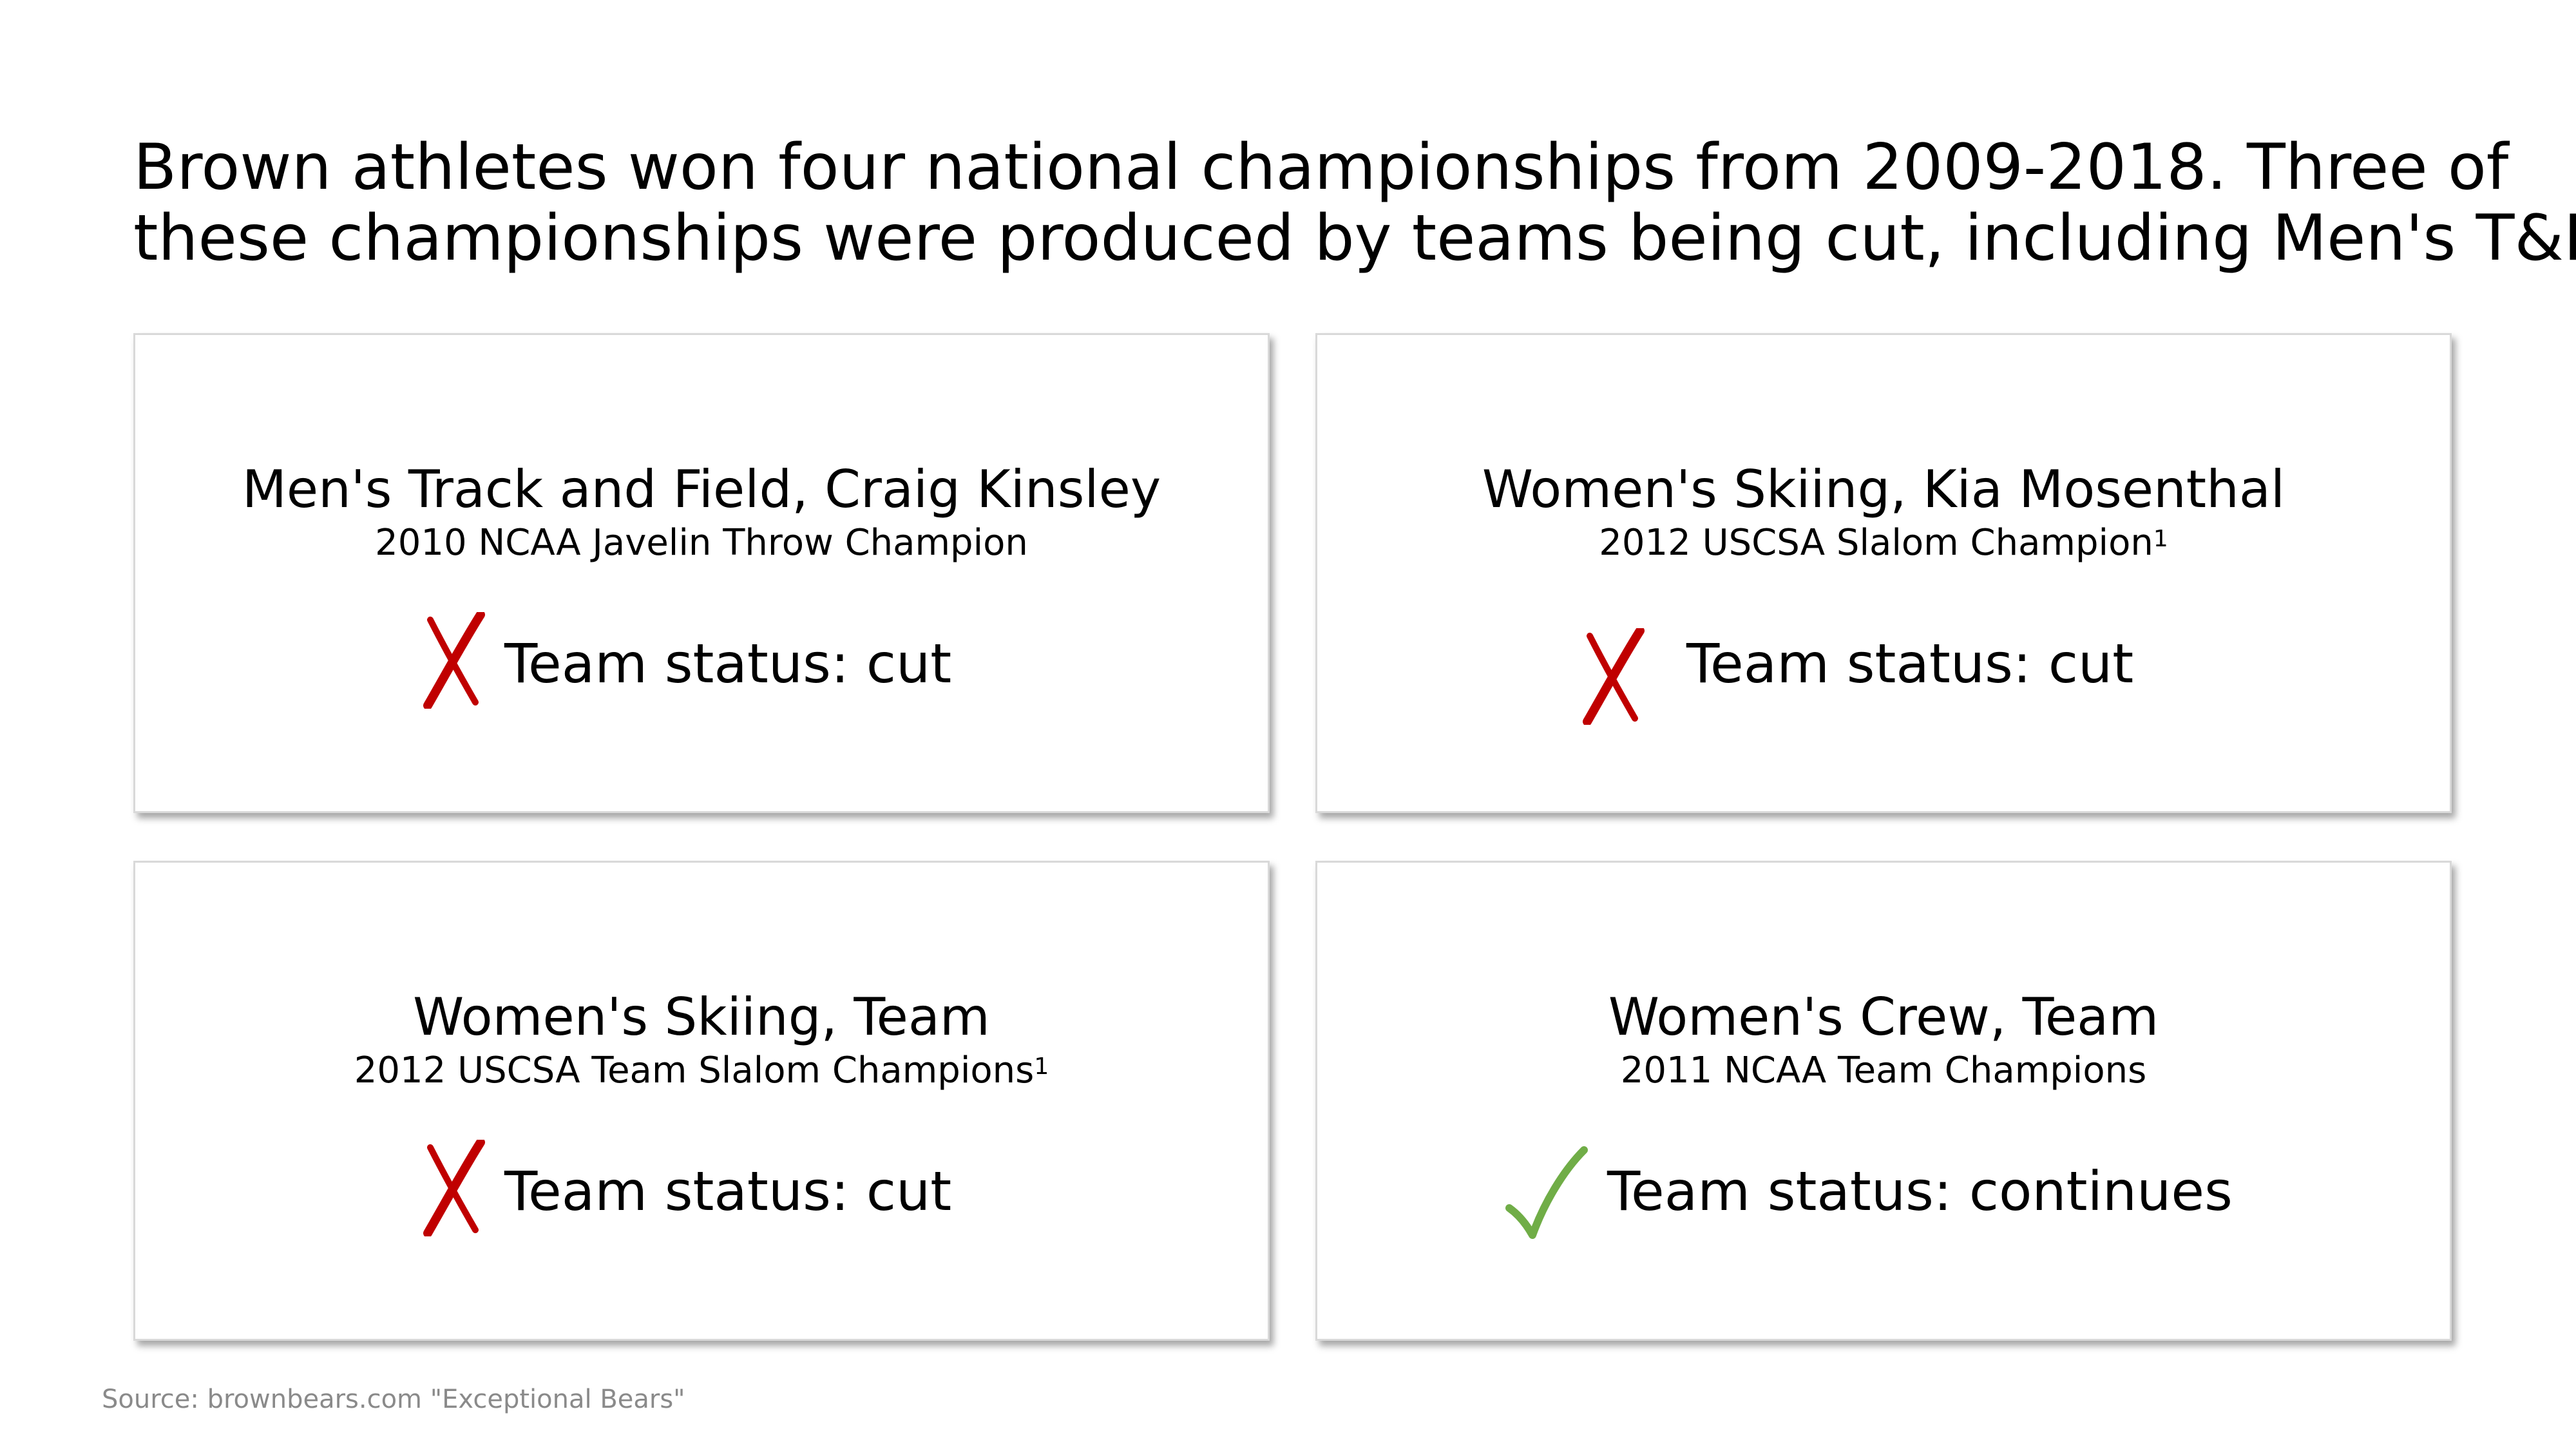  Describe the element at coordinates (1920, 1191) in the screenshot. I see `team-status-label: Team status: continues` at that location.